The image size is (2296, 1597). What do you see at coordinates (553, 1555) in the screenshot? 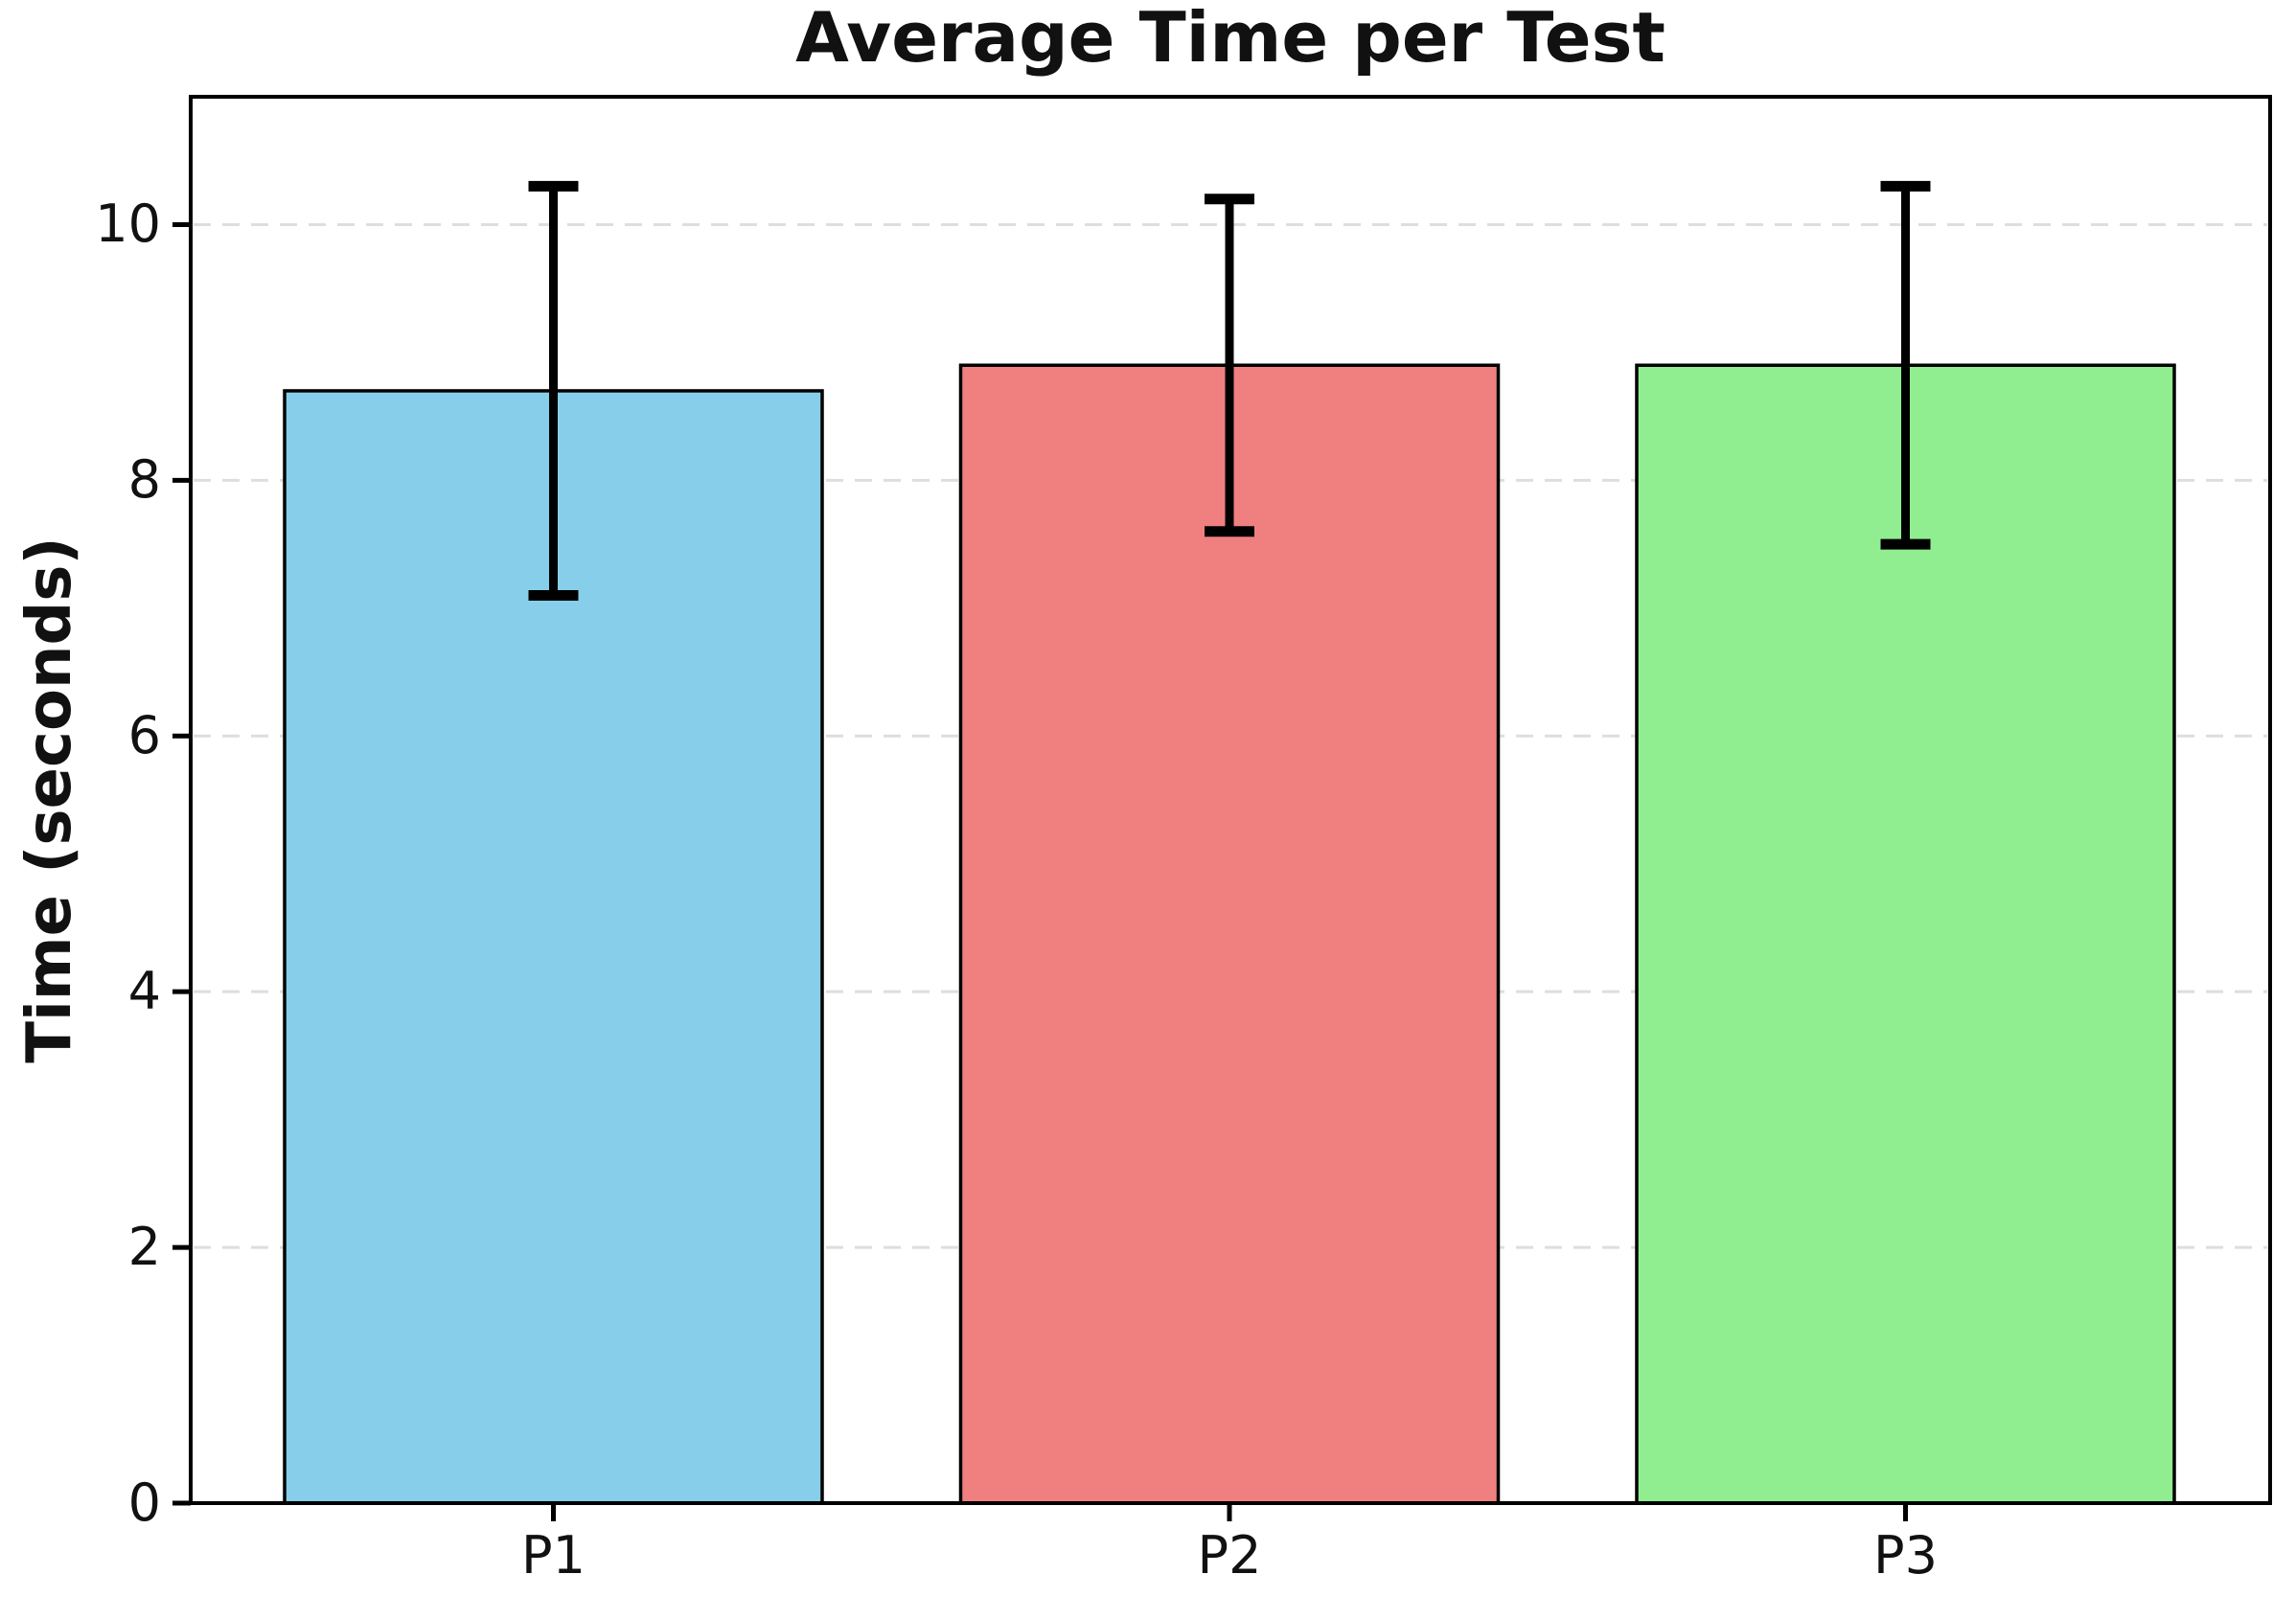
I see `x-tick-label-p1: P1` at bounding box center [553, 1555].